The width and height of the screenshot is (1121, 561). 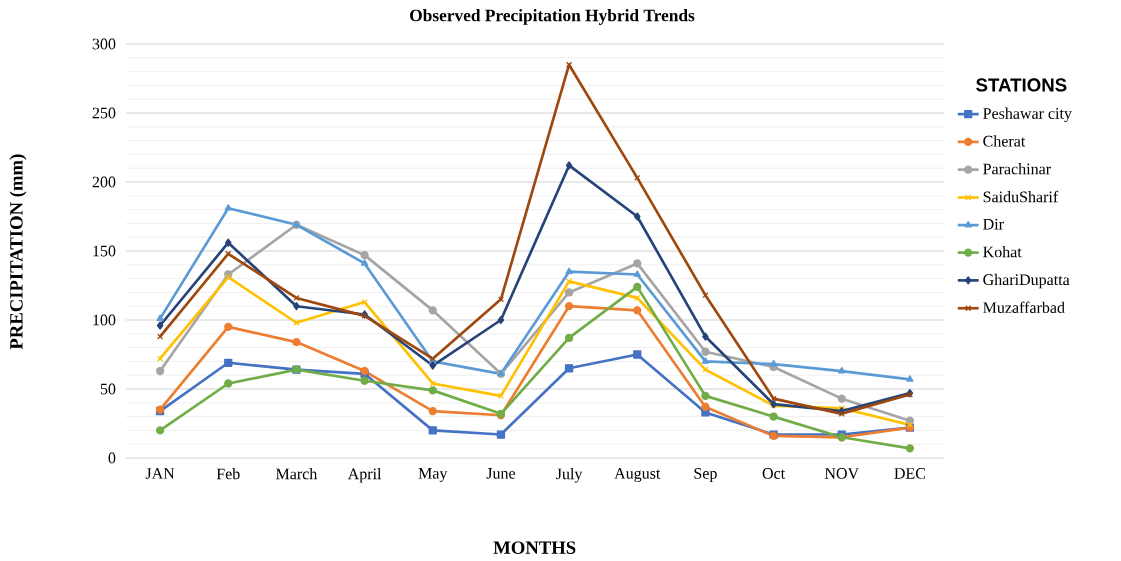 What do you see at coordinates (112, 458) in the screenshot?
I see `y-tick-label: 0` at bounding box center [112, 458].